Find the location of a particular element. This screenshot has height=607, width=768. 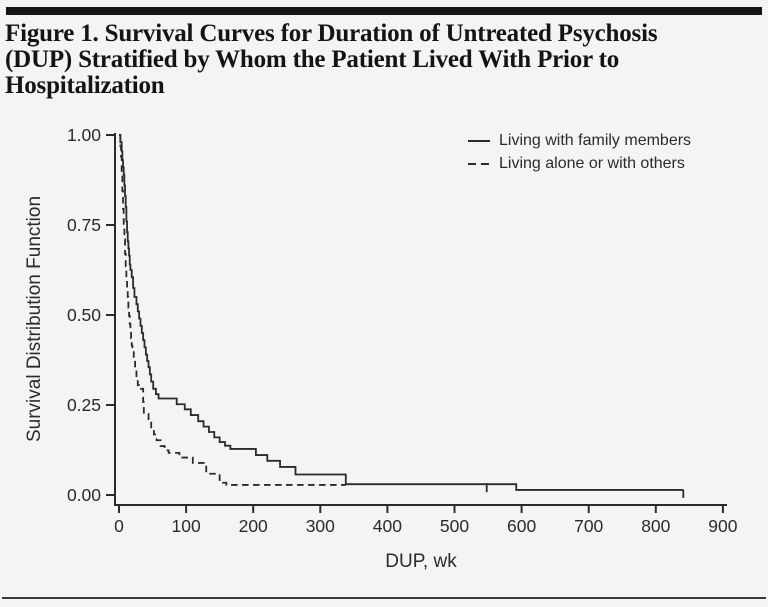

x-tick-label: 700 is located at coordinates (588, 526).